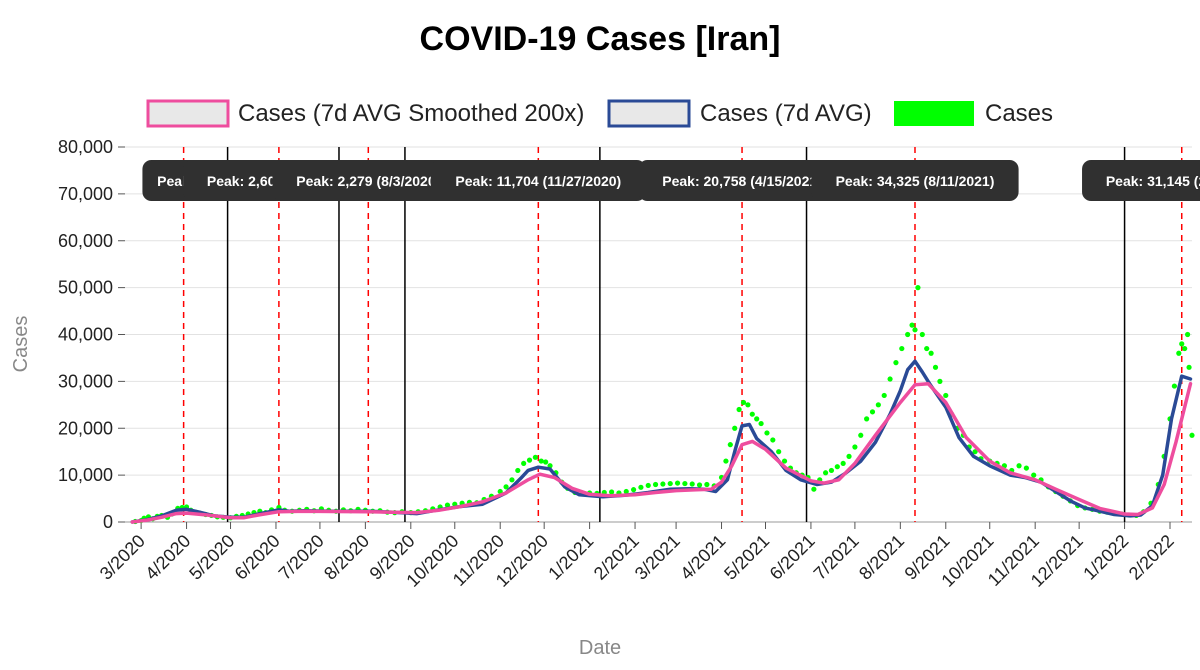 The height and width of the screenshot is (670, 1200). What do you see at coordinates (836, 557) in the screenshot?
I see `x-tick-label: 7/2021` at bounding box center [836, 557].